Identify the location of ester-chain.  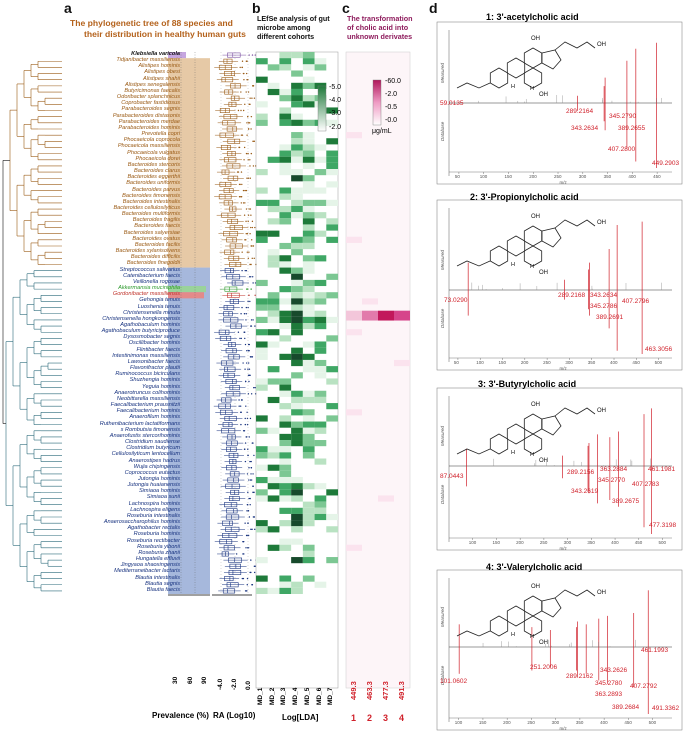
(473, 633).